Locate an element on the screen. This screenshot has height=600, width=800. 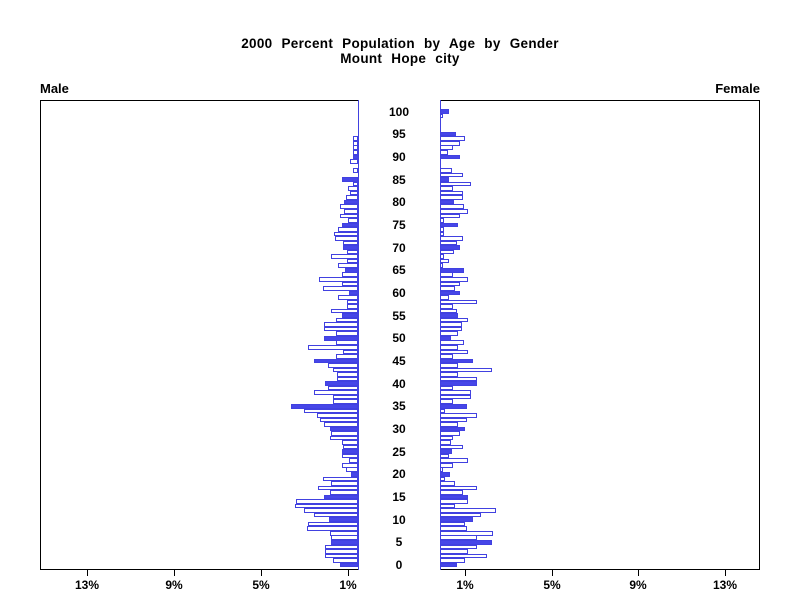
x-tick-label-13%: 13% is located at coordinates (87, 585).